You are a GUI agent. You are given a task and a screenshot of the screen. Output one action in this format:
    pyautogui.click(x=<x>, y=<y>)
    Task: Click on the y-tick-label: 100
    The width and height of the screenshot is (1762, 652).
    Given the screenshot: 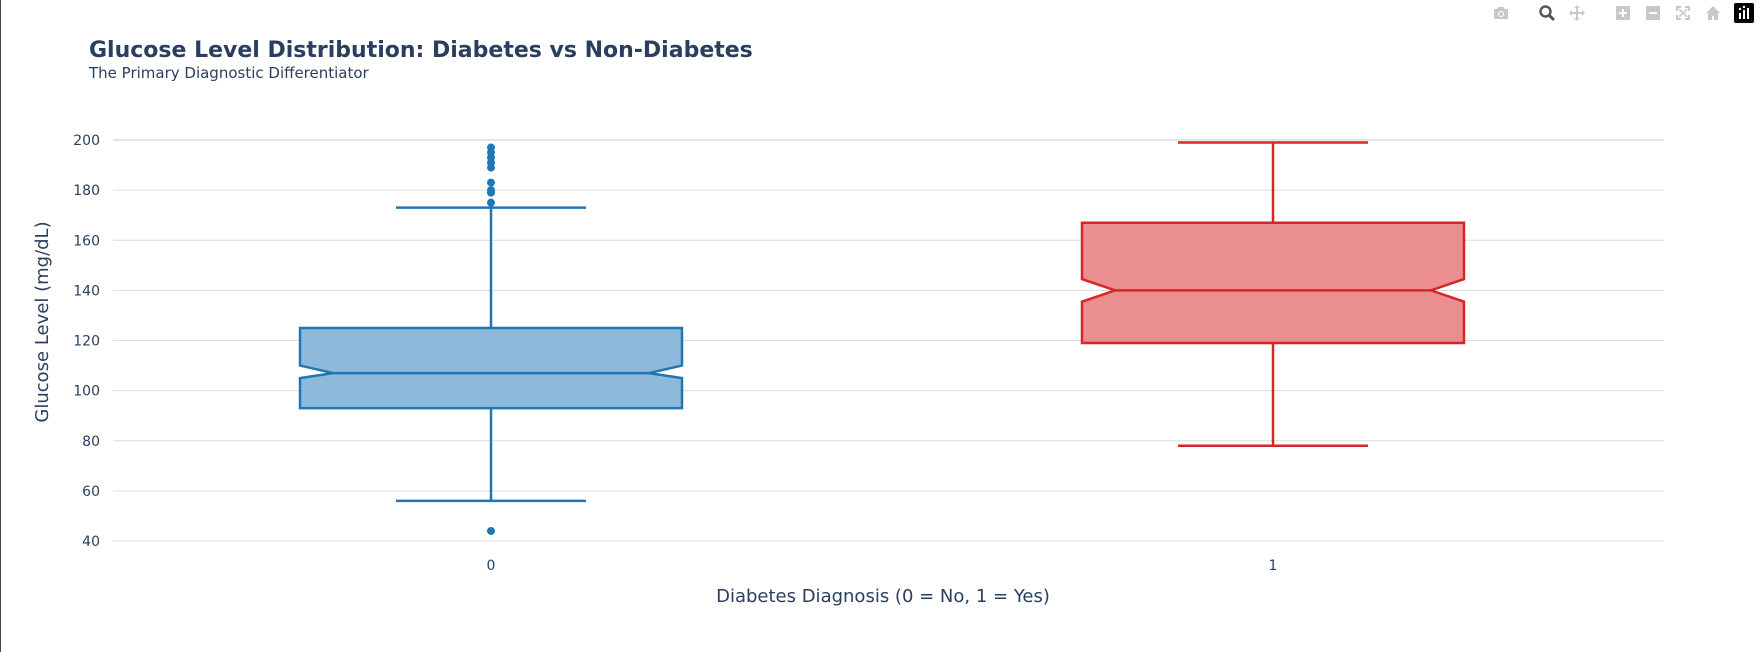 What is the action you would take?
    pyautogui.click(x=86, y=392)
    